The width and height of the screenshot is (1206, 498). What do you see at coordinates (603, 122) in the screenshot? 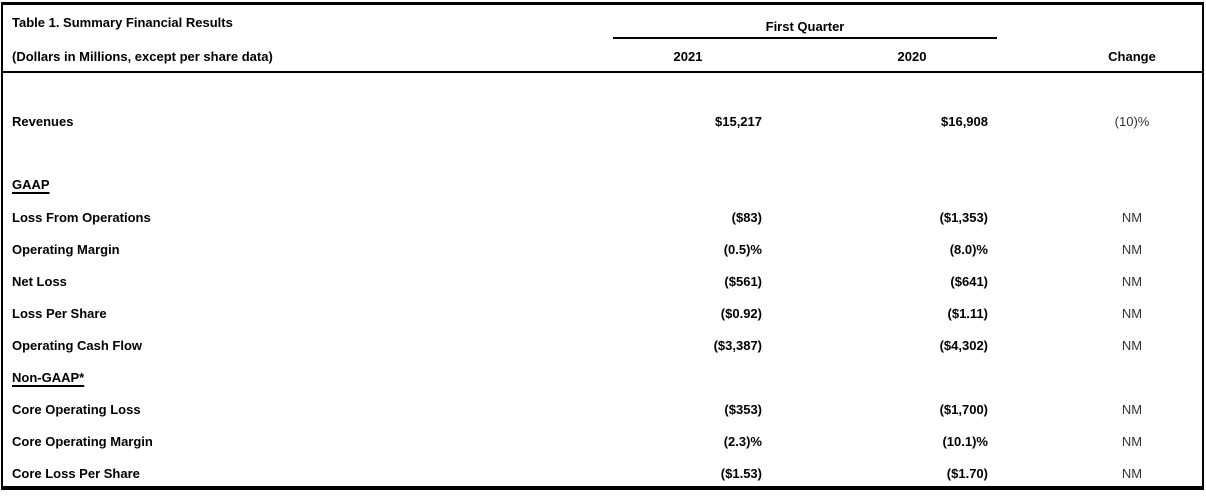
I see `table-row-revenues: Revenues $15,217 $16,908 (10)%` at bounding box center [603, 122].